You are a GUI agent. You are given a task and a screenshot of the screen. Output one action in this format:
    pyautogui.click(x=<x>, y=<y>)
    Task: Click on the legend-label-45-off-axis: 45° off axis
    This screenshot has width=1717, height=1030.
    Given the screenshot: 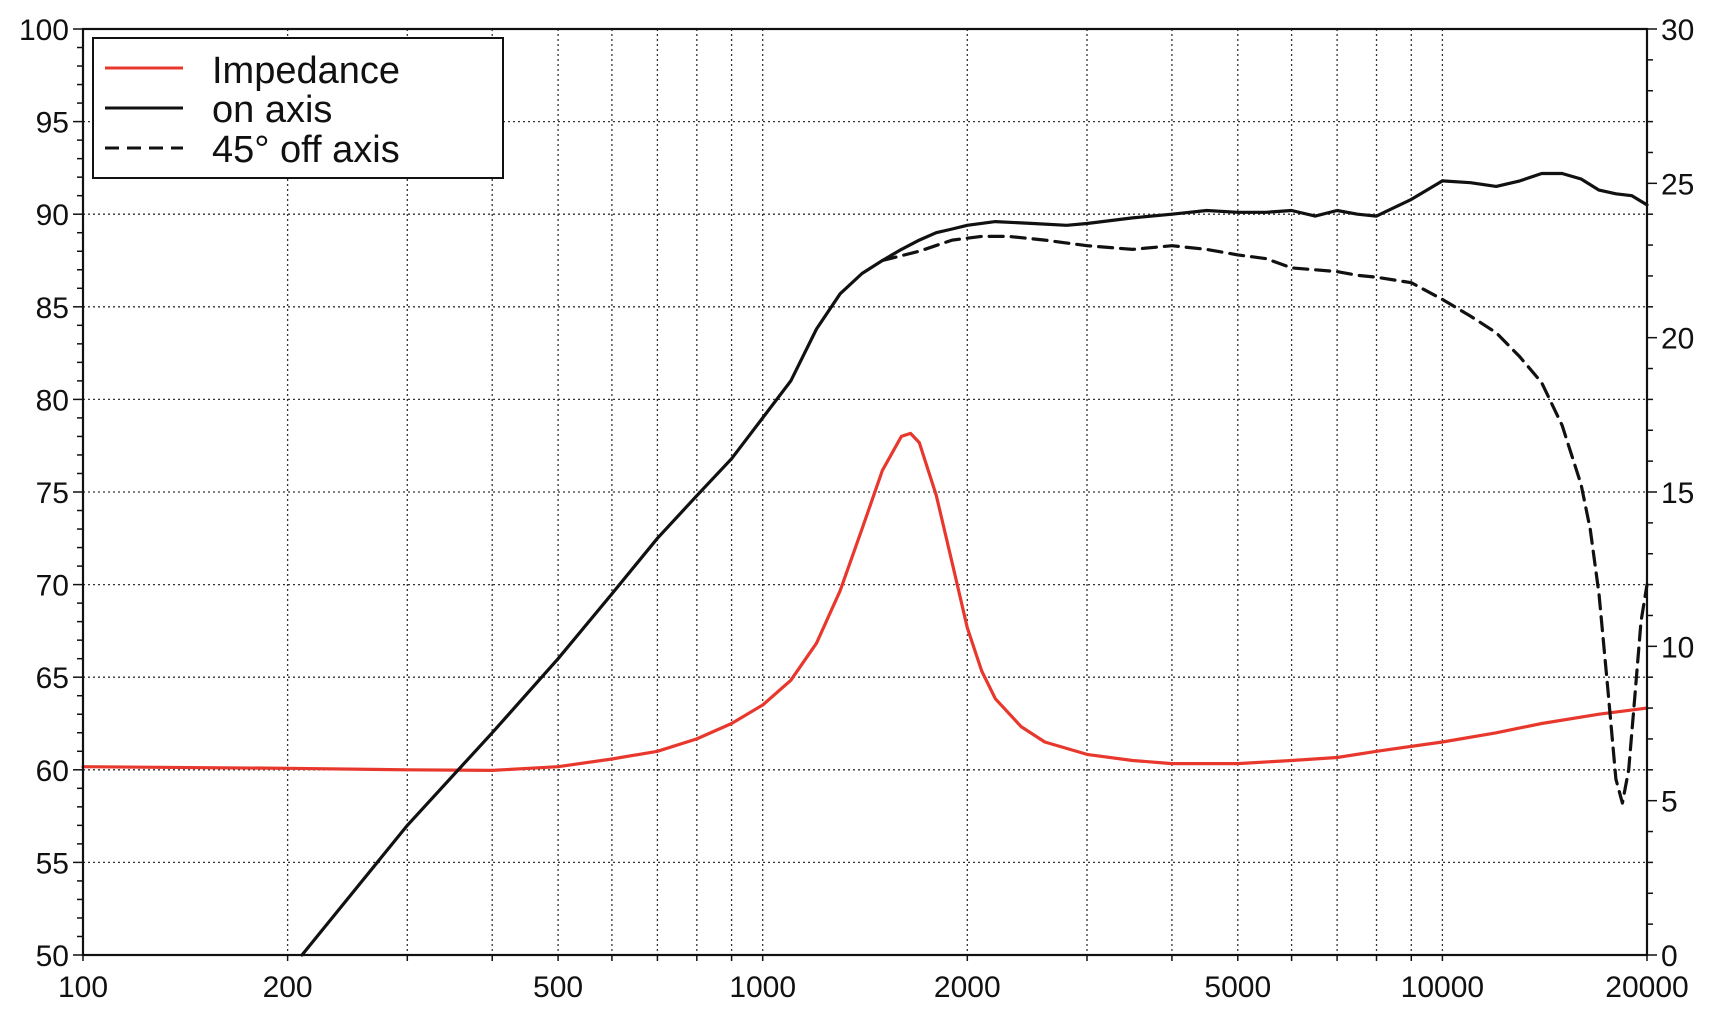 What is the action you would take?
    pyautogui.click(x=306, y=150)
    